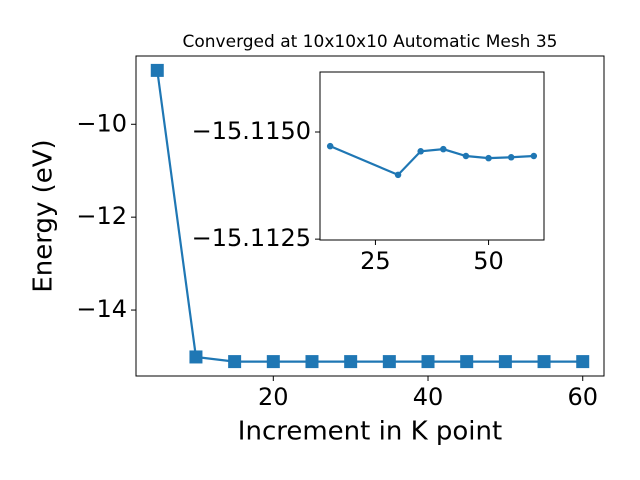 Image resolution: width=640 pixels, height=480 pixels. Describe the element at coordinates (375, 261) in the screenshot. I see `x-tick-label: 25` at that location.